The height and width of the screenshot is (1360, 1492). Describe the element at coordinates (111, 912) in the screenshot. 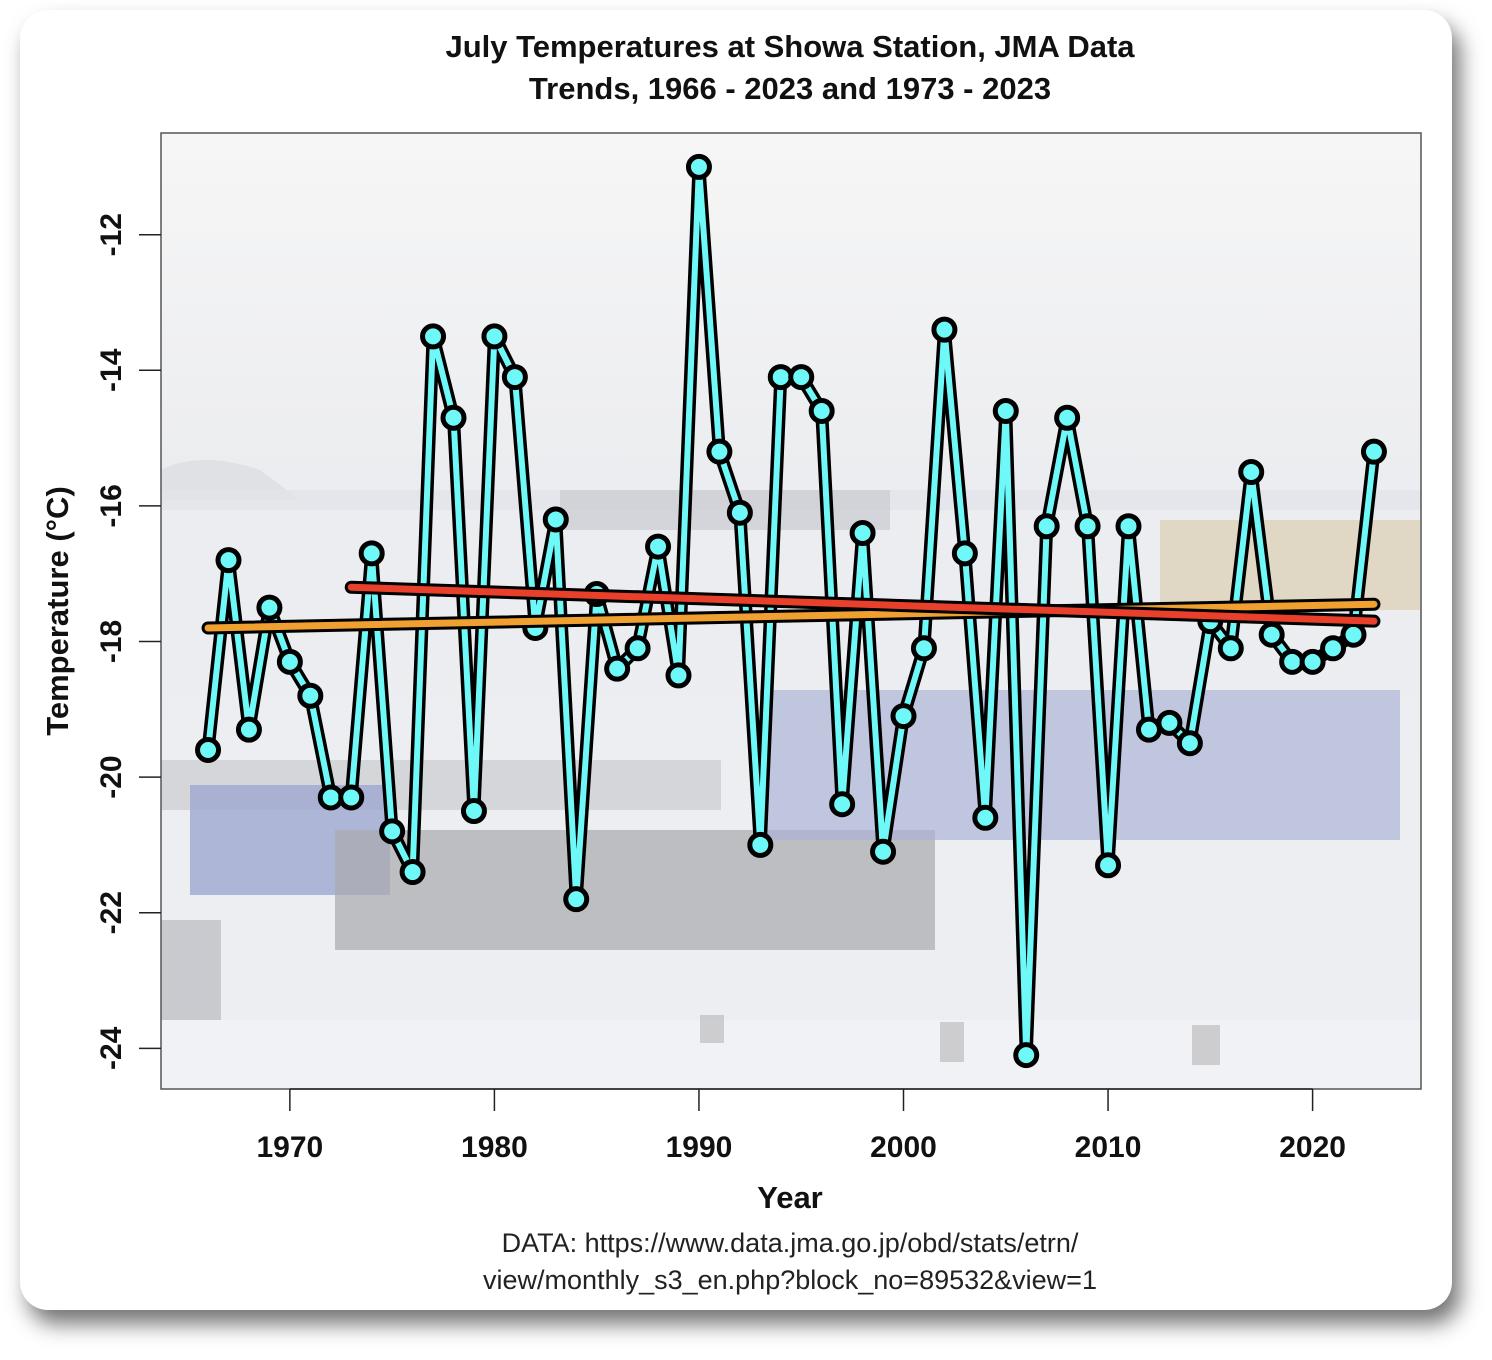

I see `y-tick-label: -22` at that location.